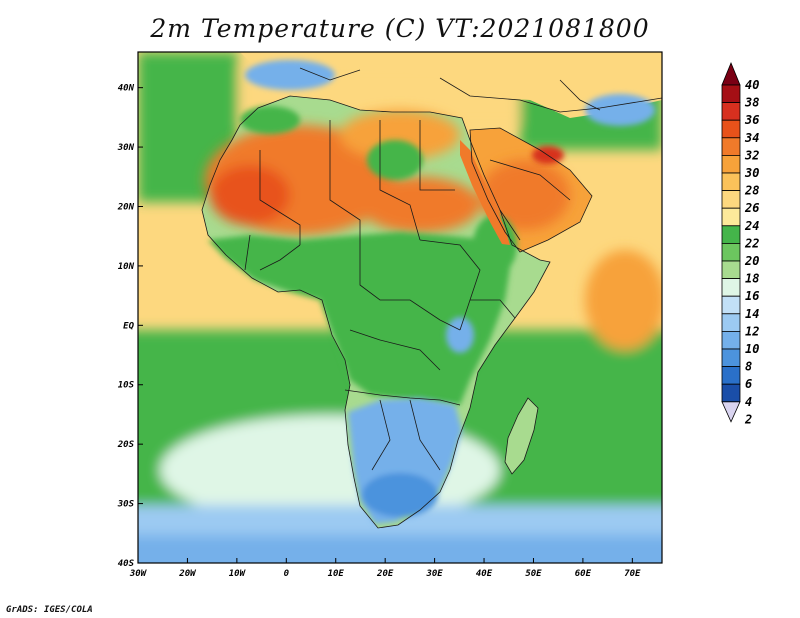  I want to click on lon-tick-label: 0, so click(287, 574).